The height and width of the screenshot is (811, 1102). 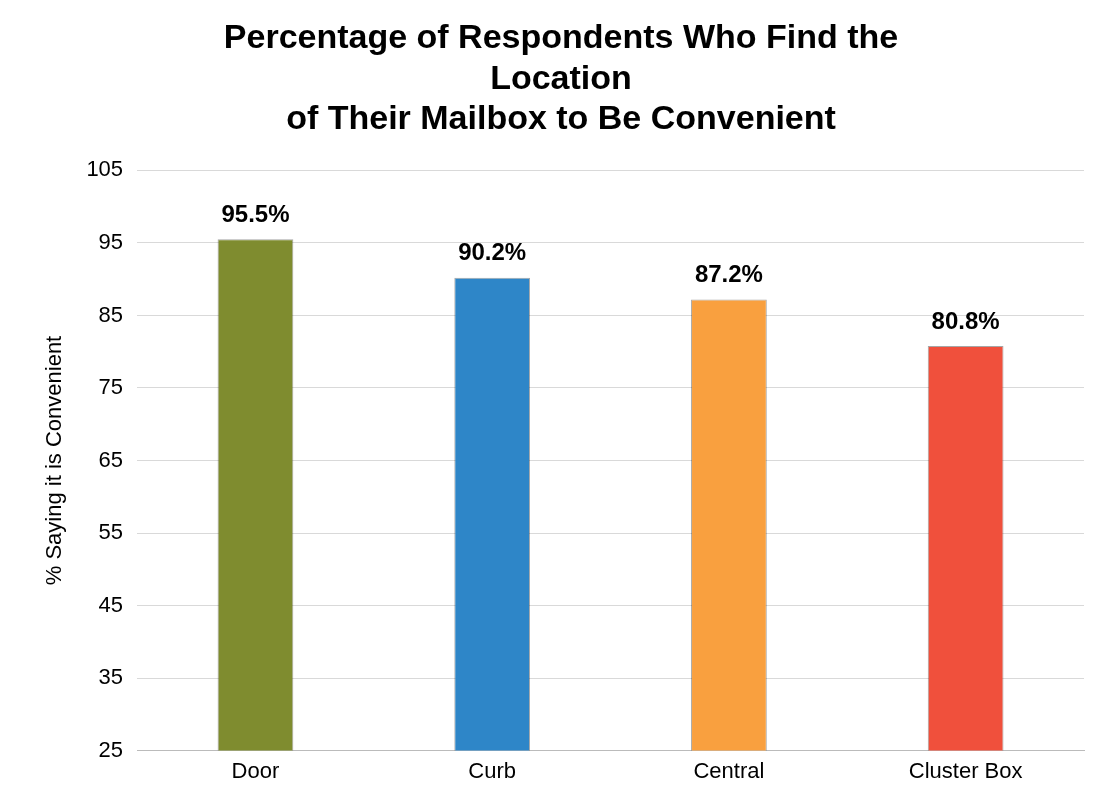 I want to click on y-axis-title: % Saying it is Convenient, so click(x=54, y=460).